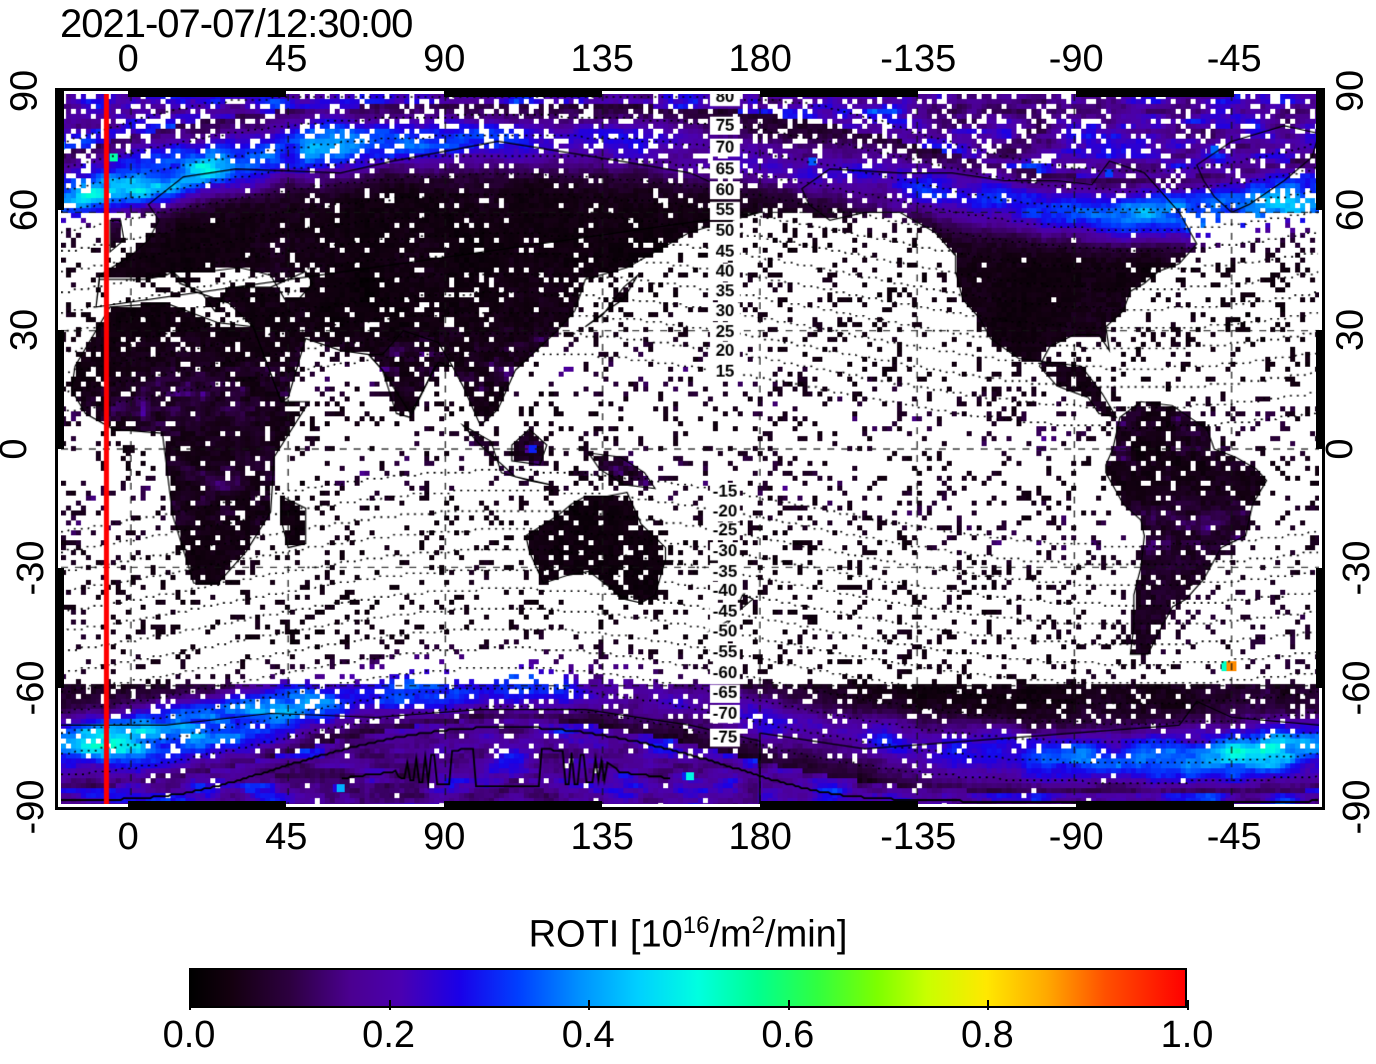  I want to click on colorbar-tick-label: 1.0, so click(1187, 1035).